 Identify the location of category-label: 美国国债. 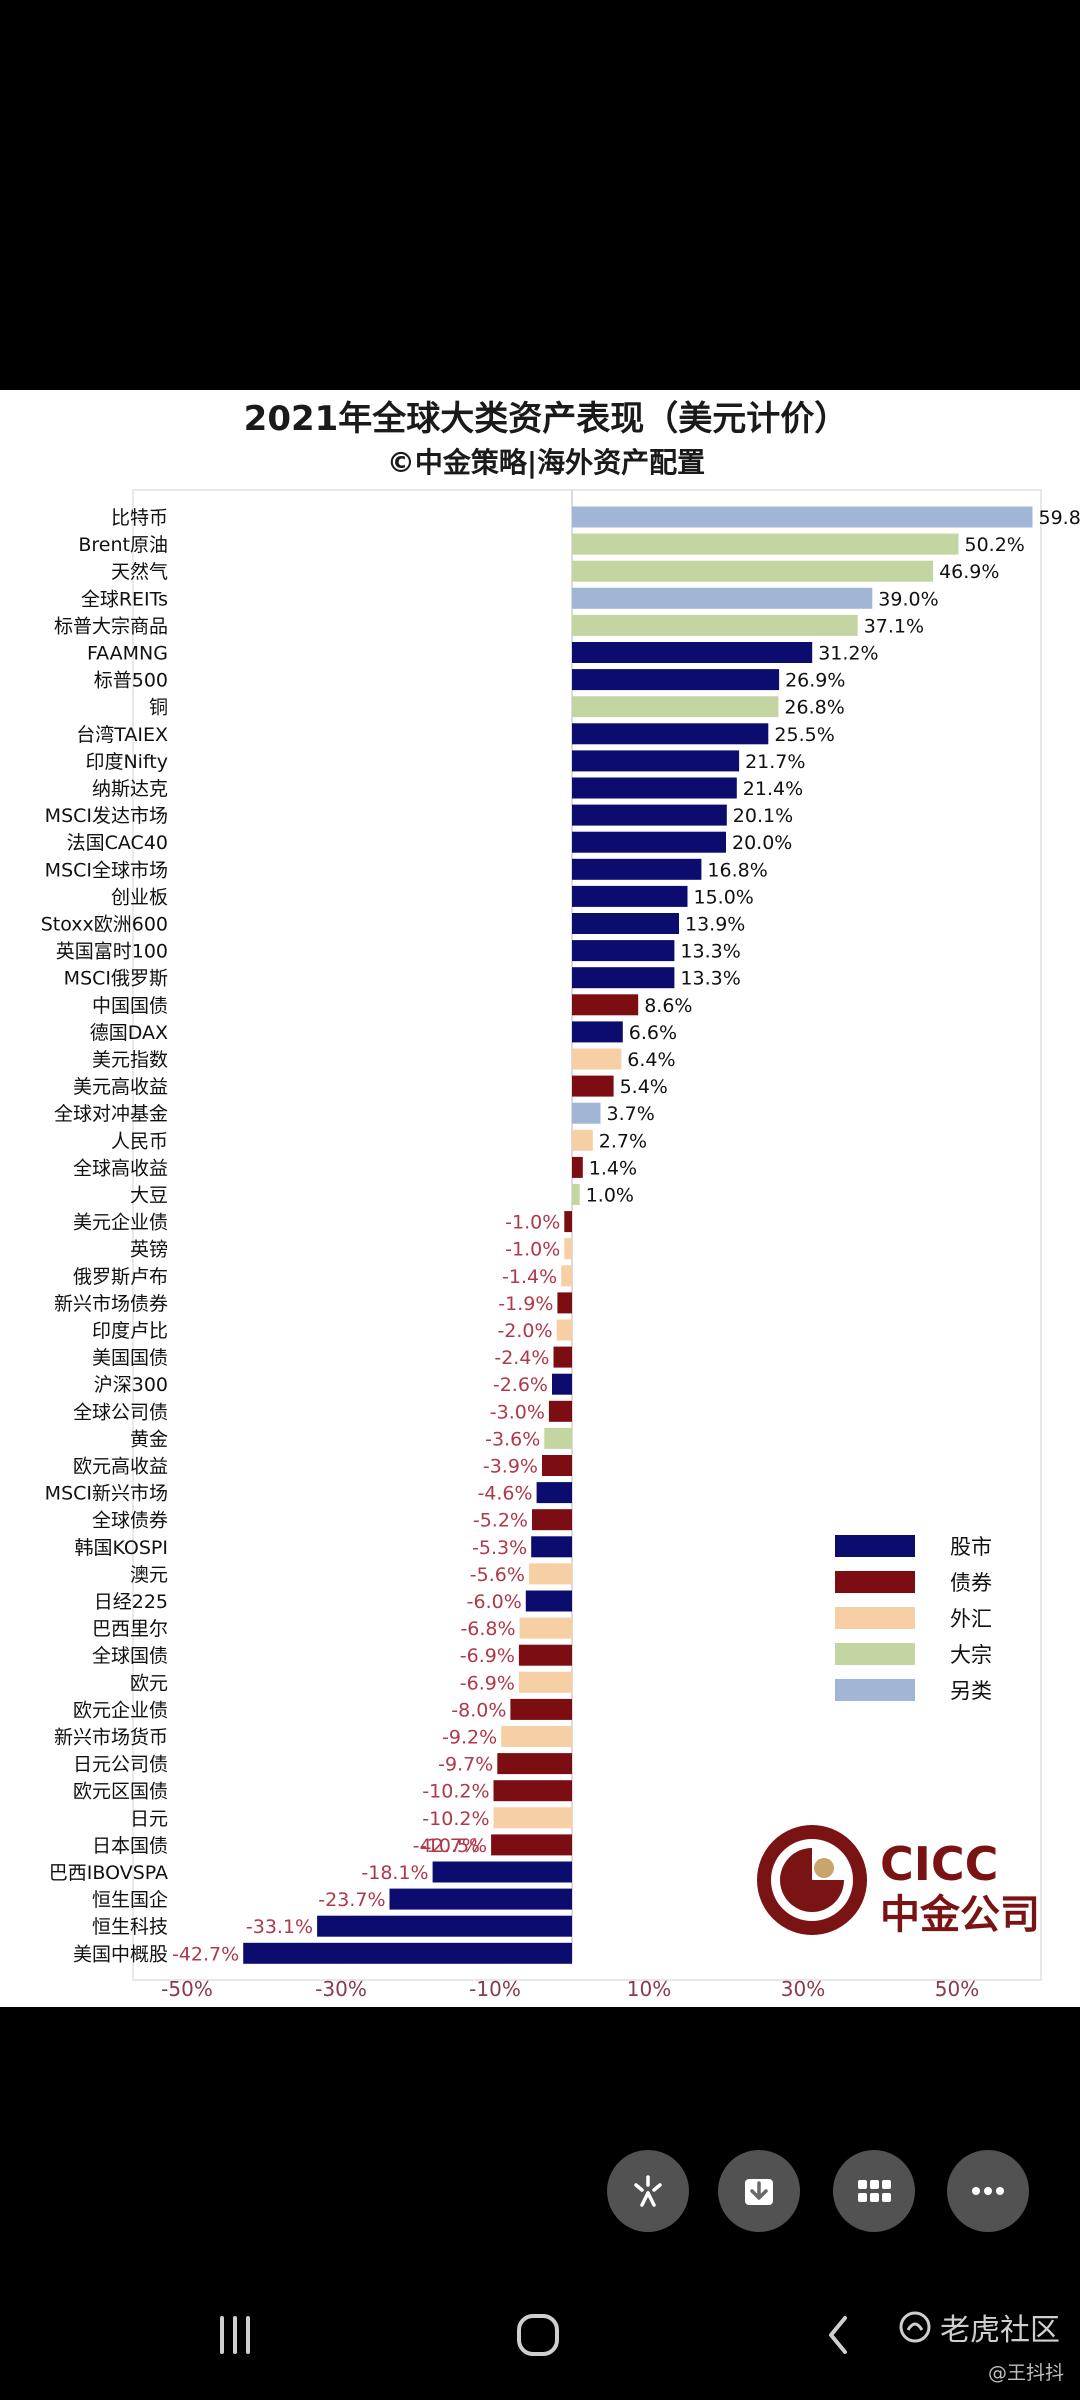
(130, 1358).